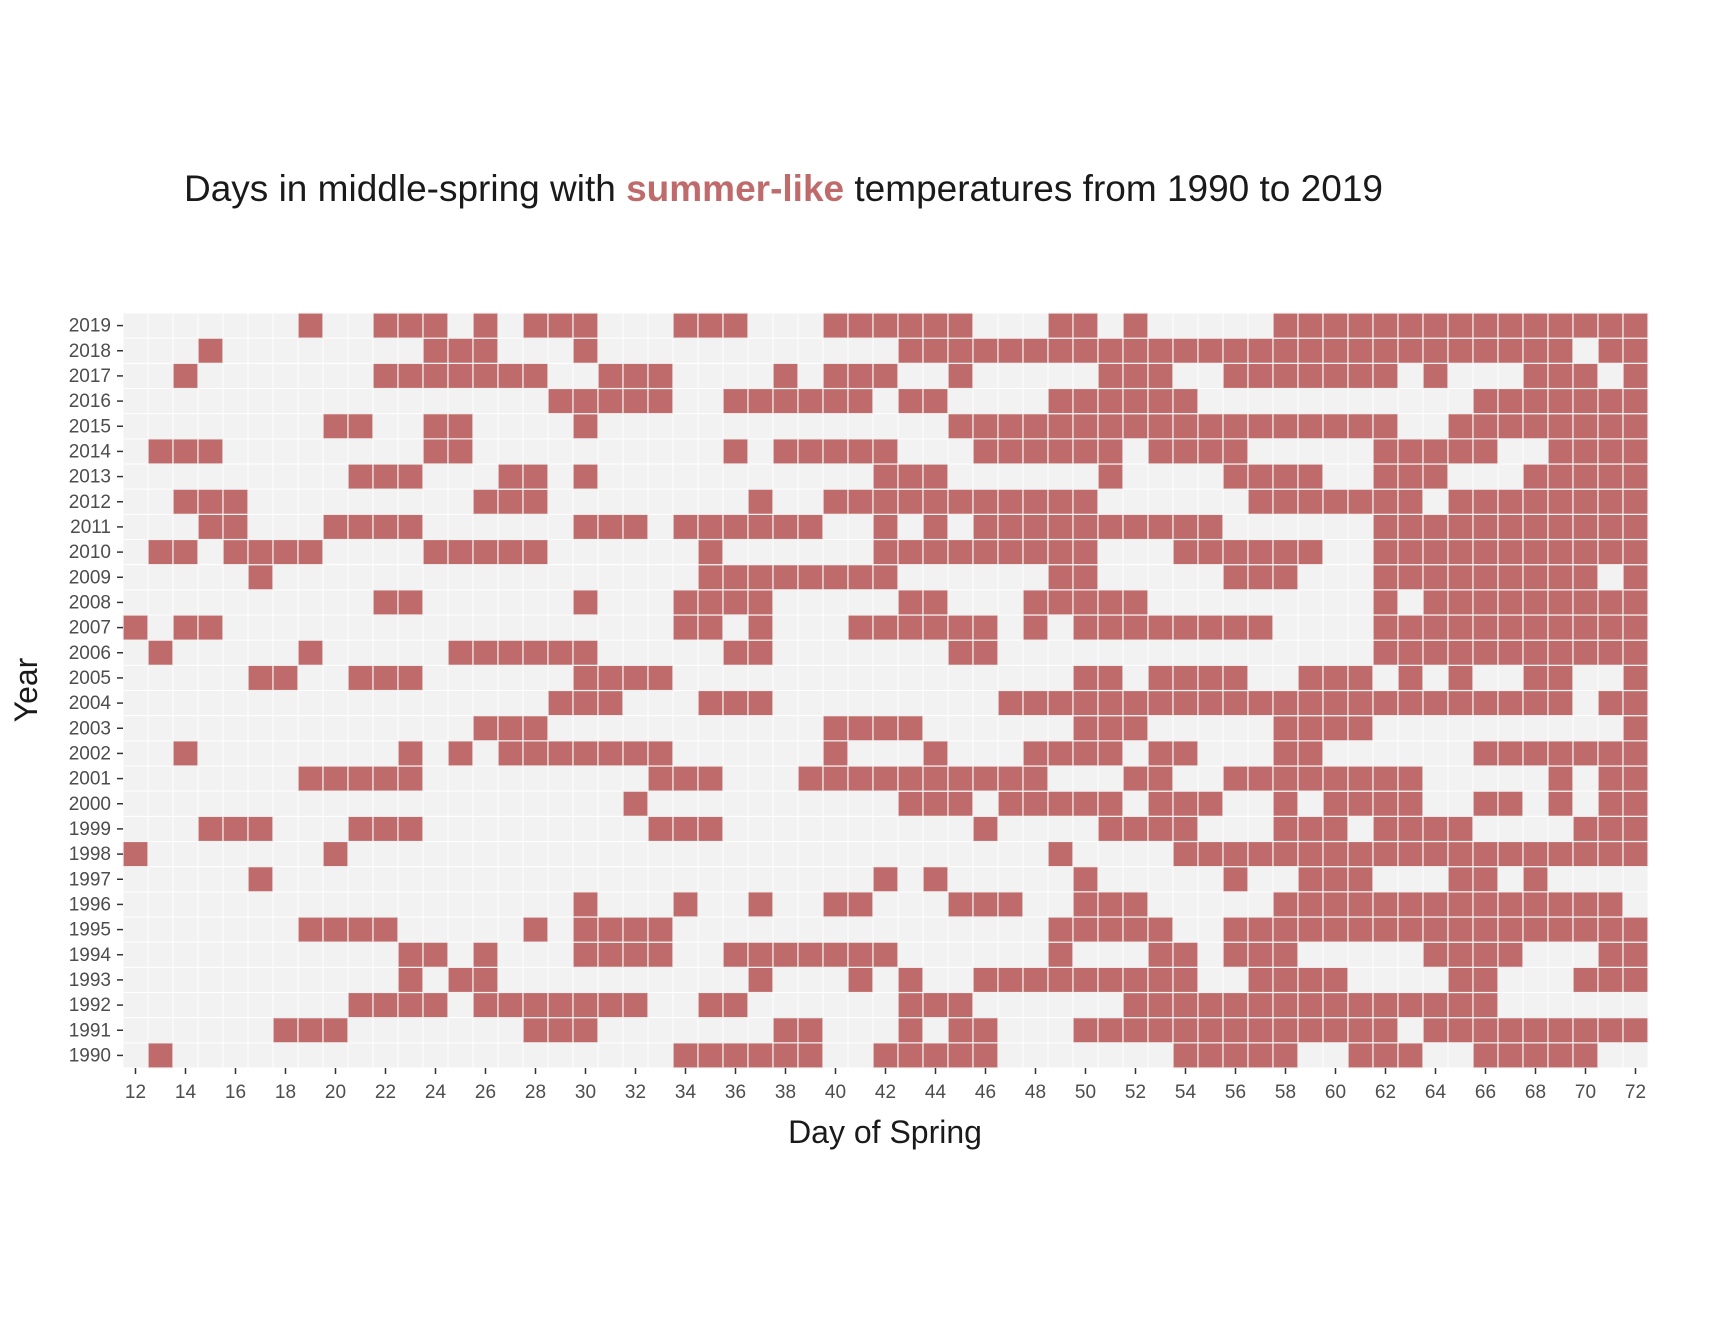  I want to click on x-tick-label: 22, so click(385, 1092).